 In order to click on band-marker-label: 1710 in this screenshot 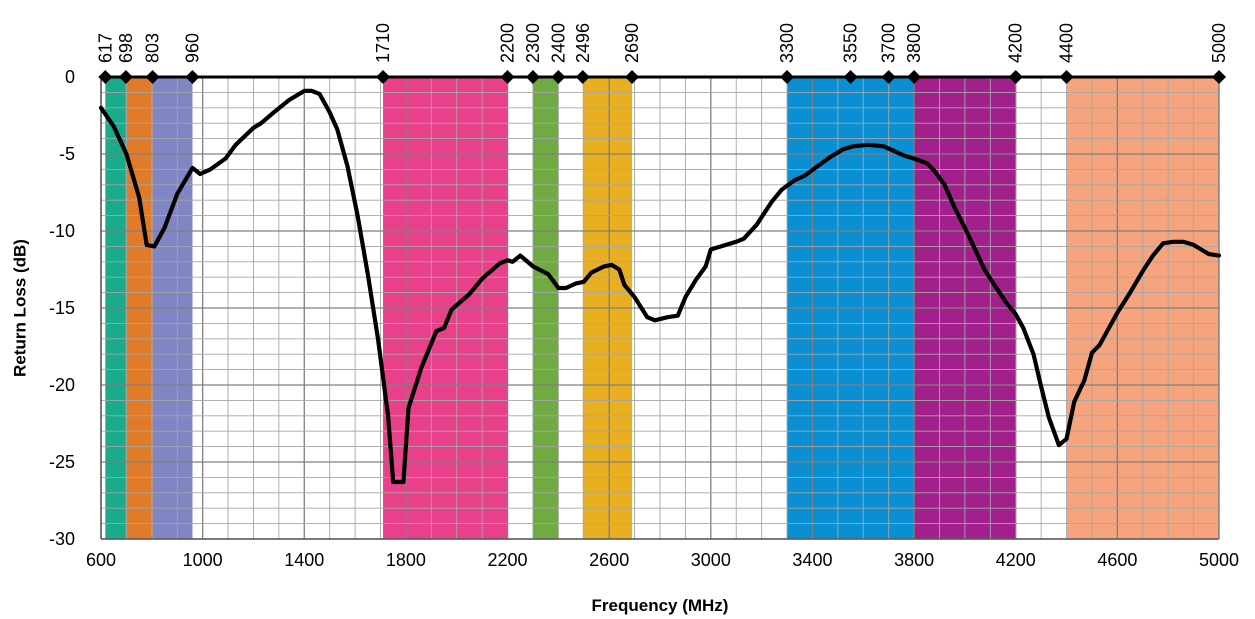, I will do `click(383, 43)`.